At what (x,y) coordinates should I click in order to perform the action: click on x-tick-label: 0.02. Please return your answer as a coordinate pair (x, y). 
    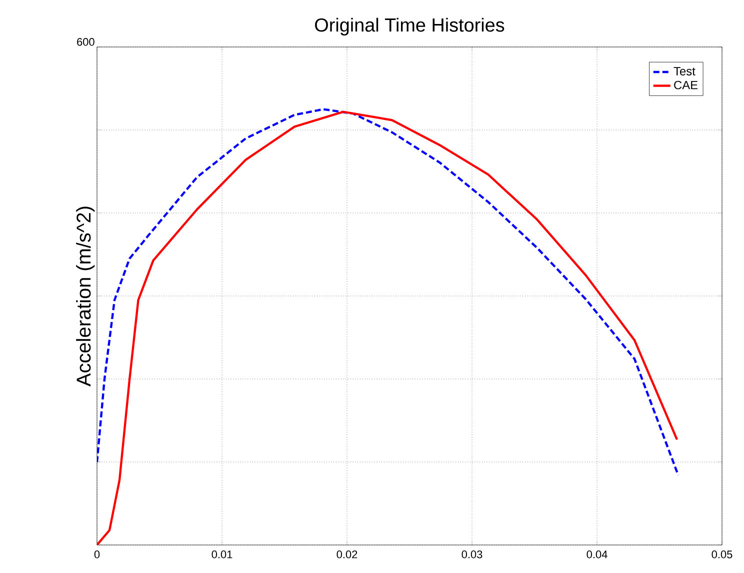
    Looking at the image, I should click on (347, 554).